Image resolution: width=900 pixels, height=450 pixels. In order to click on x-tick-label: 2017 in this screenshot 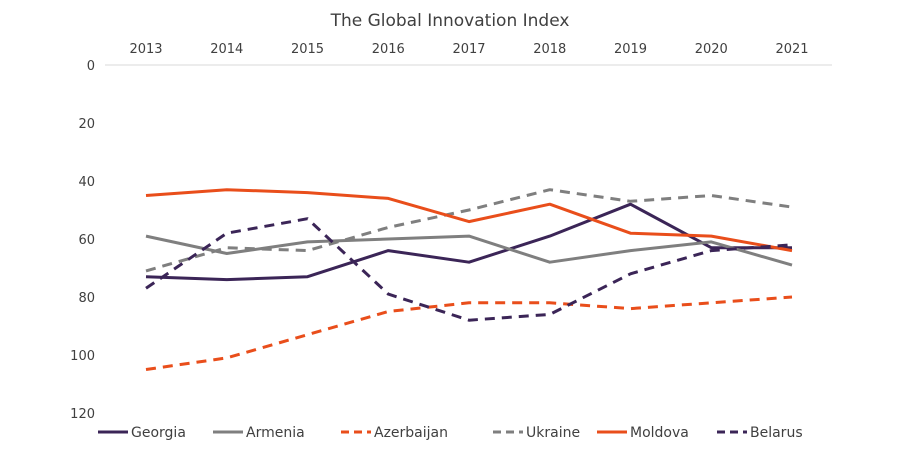, I will do `click(468, 49)`.